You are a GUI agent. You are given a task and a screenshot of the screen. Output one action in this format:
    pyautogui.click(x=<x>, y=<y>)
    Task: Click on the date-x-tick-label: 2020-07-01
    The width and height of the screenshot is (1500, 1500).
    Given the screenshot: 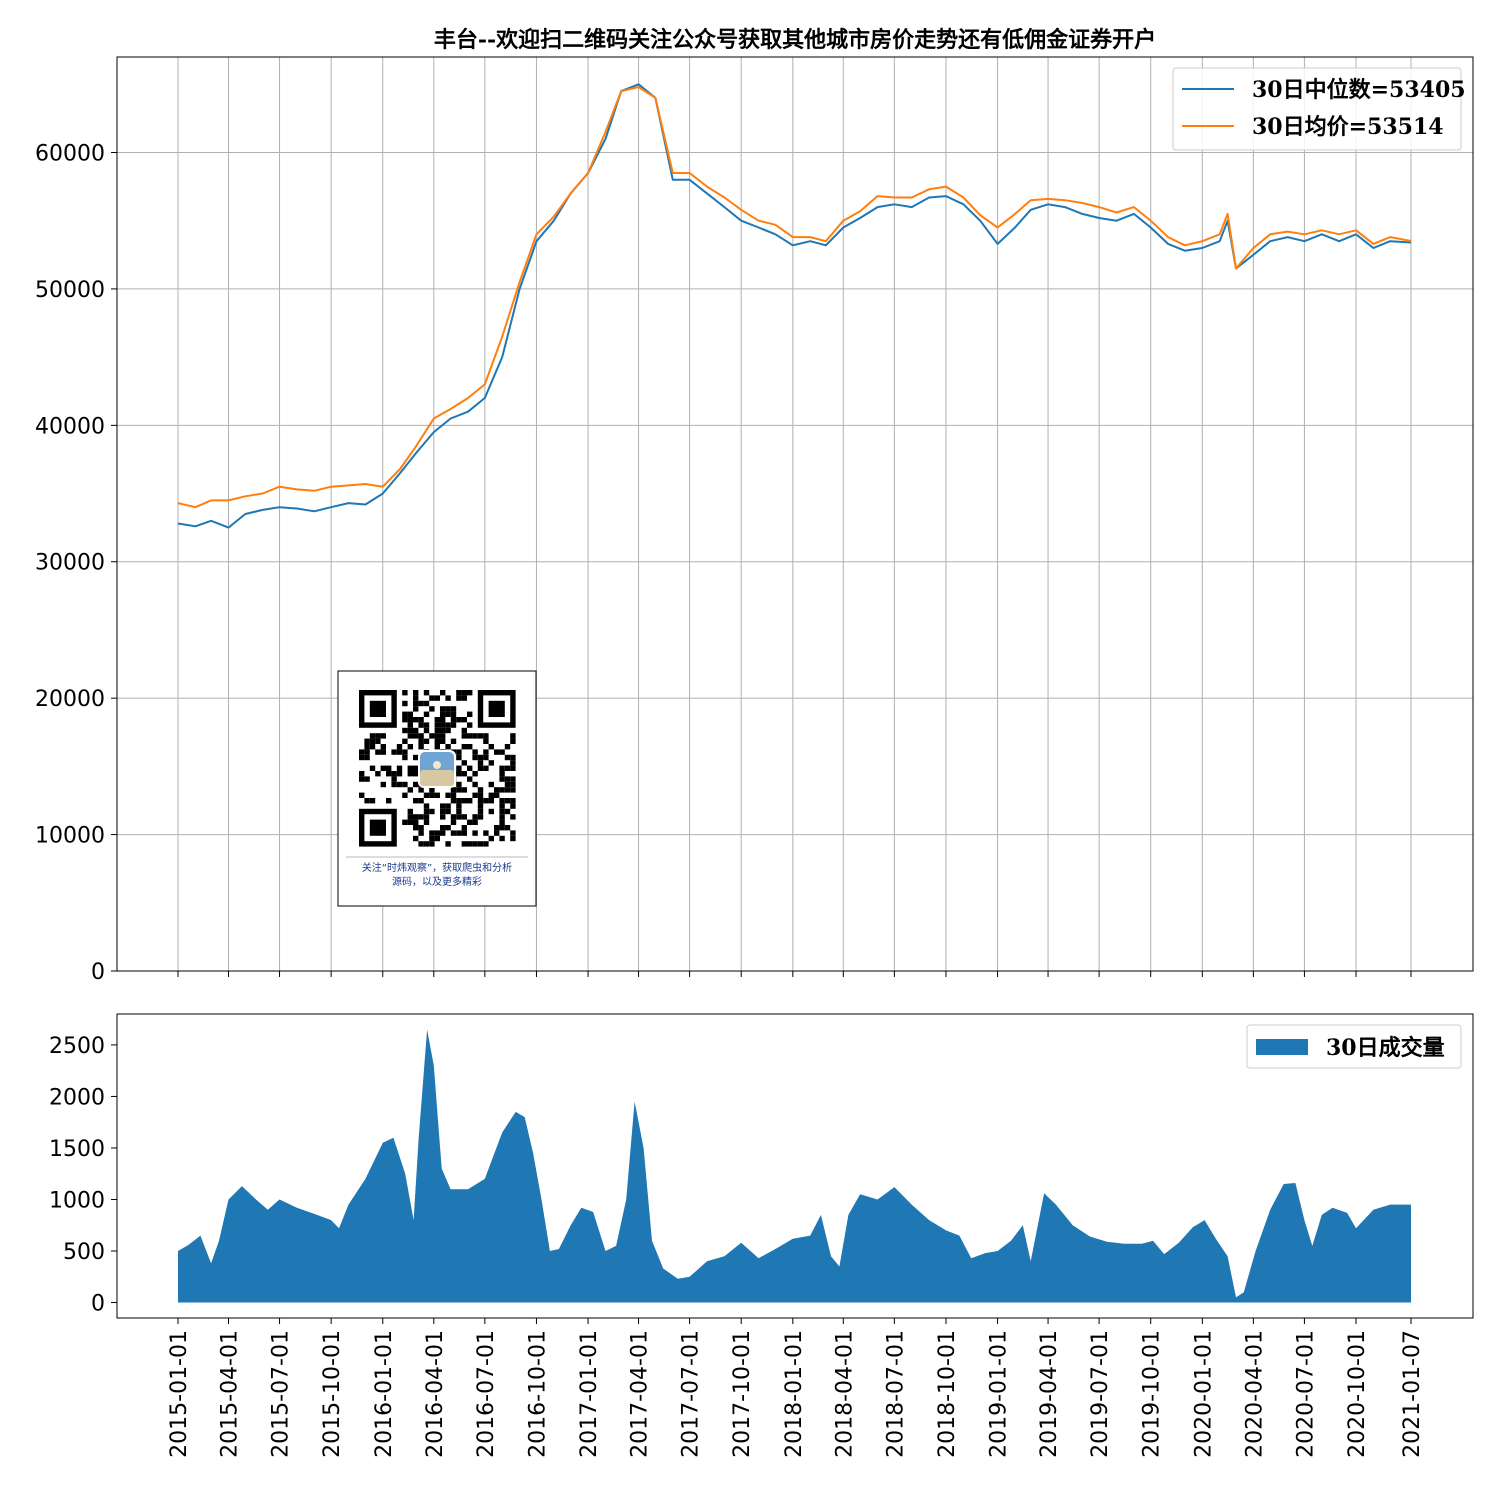 What is the action you would take?
    pyautogui.click(x=1305, y=1394)
    